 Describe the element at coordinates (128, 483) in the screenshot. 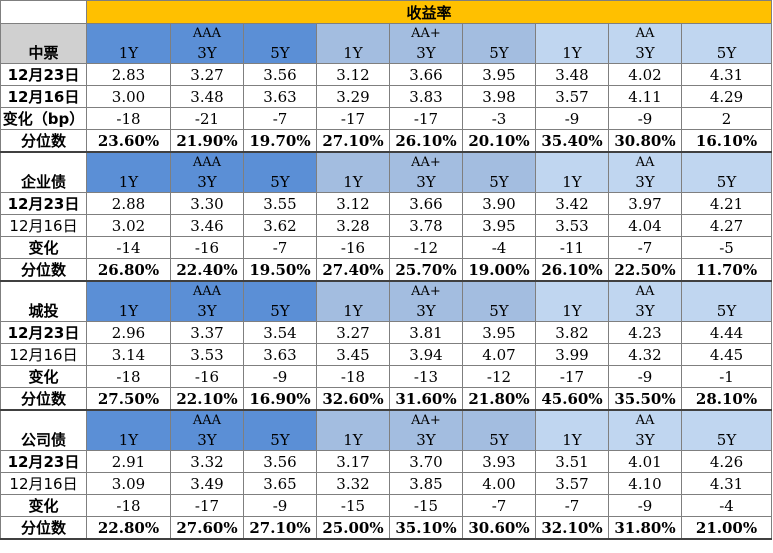

I see `value-cell: 3.09` at that location.